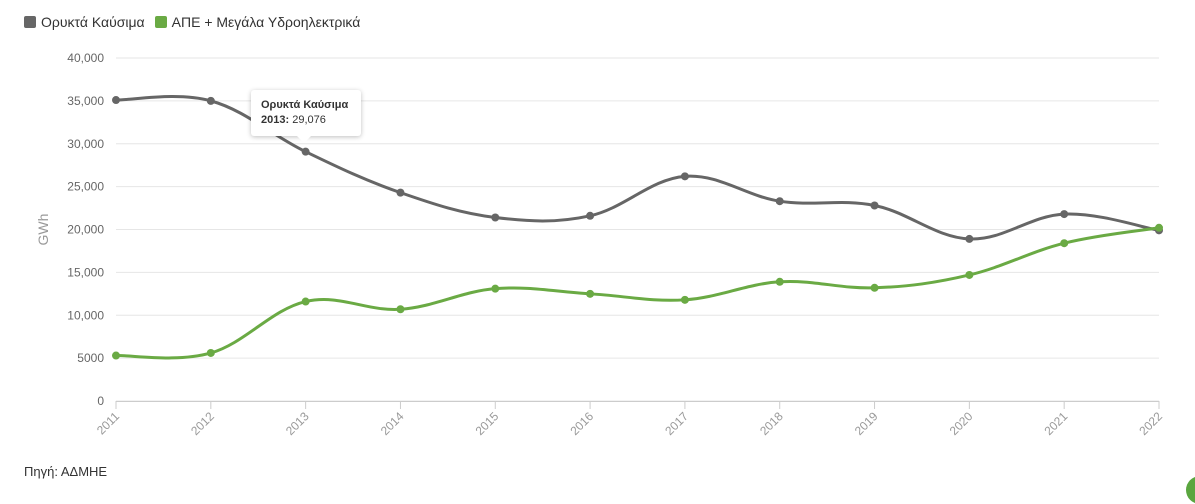  Describe the element at coordinates (297, 423) in the screenshot. I see `x-tick-label: 2013` at that location.